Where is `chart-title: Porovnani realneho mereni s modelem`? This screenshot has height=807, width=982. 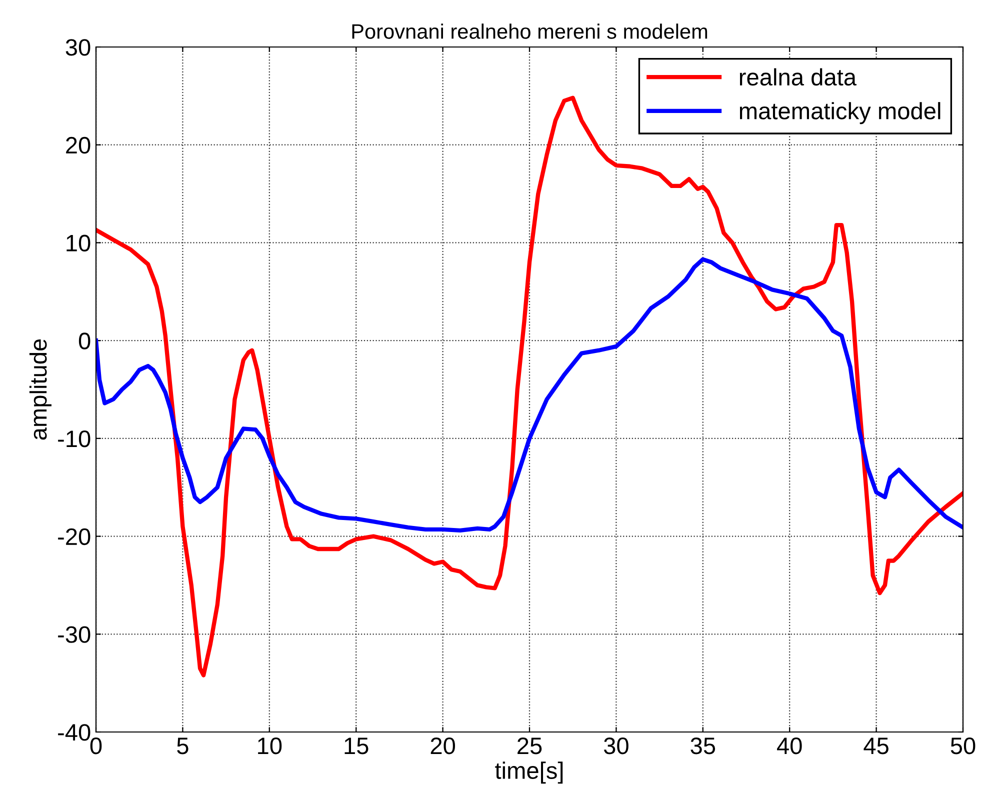
chart-title: Porovnani realneho mereni s modelem is located at coordinates (530, 31).